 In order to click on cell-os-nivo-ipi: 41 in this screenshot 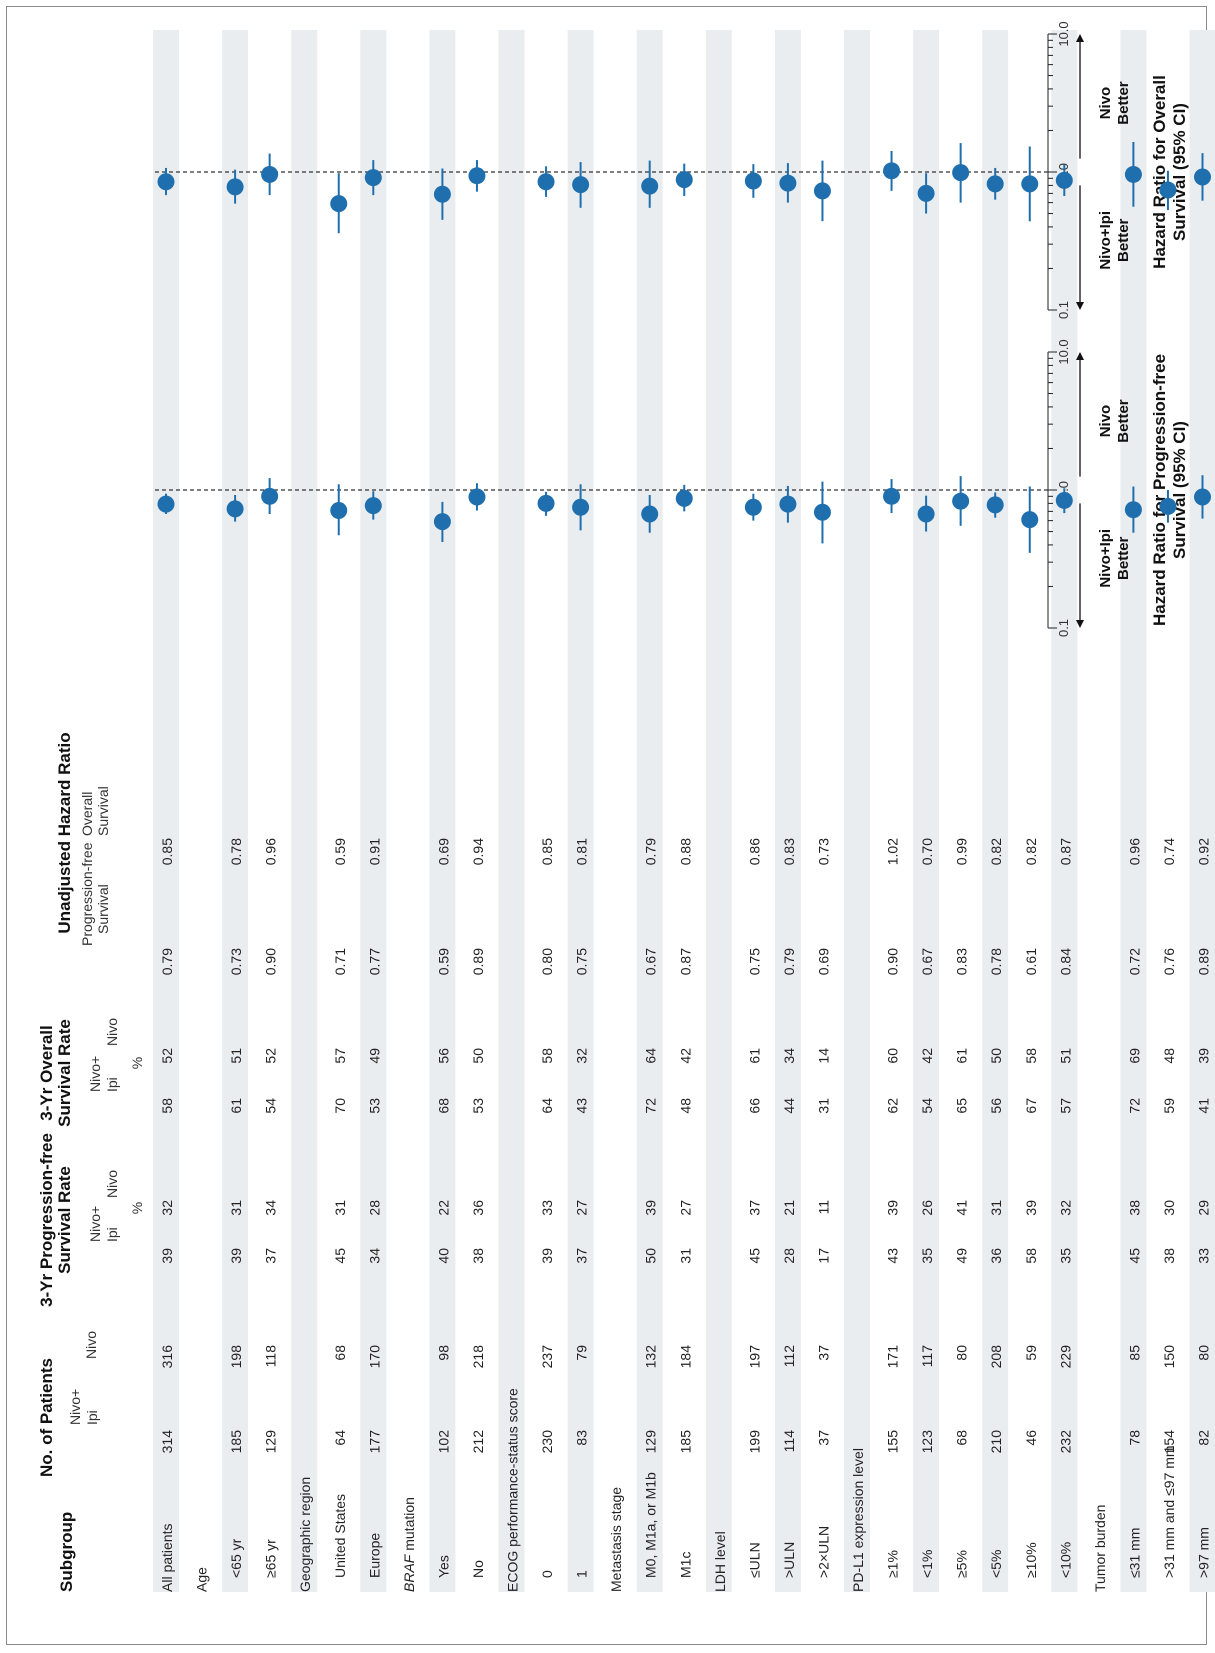, I will do `click(1204, 1106)`.